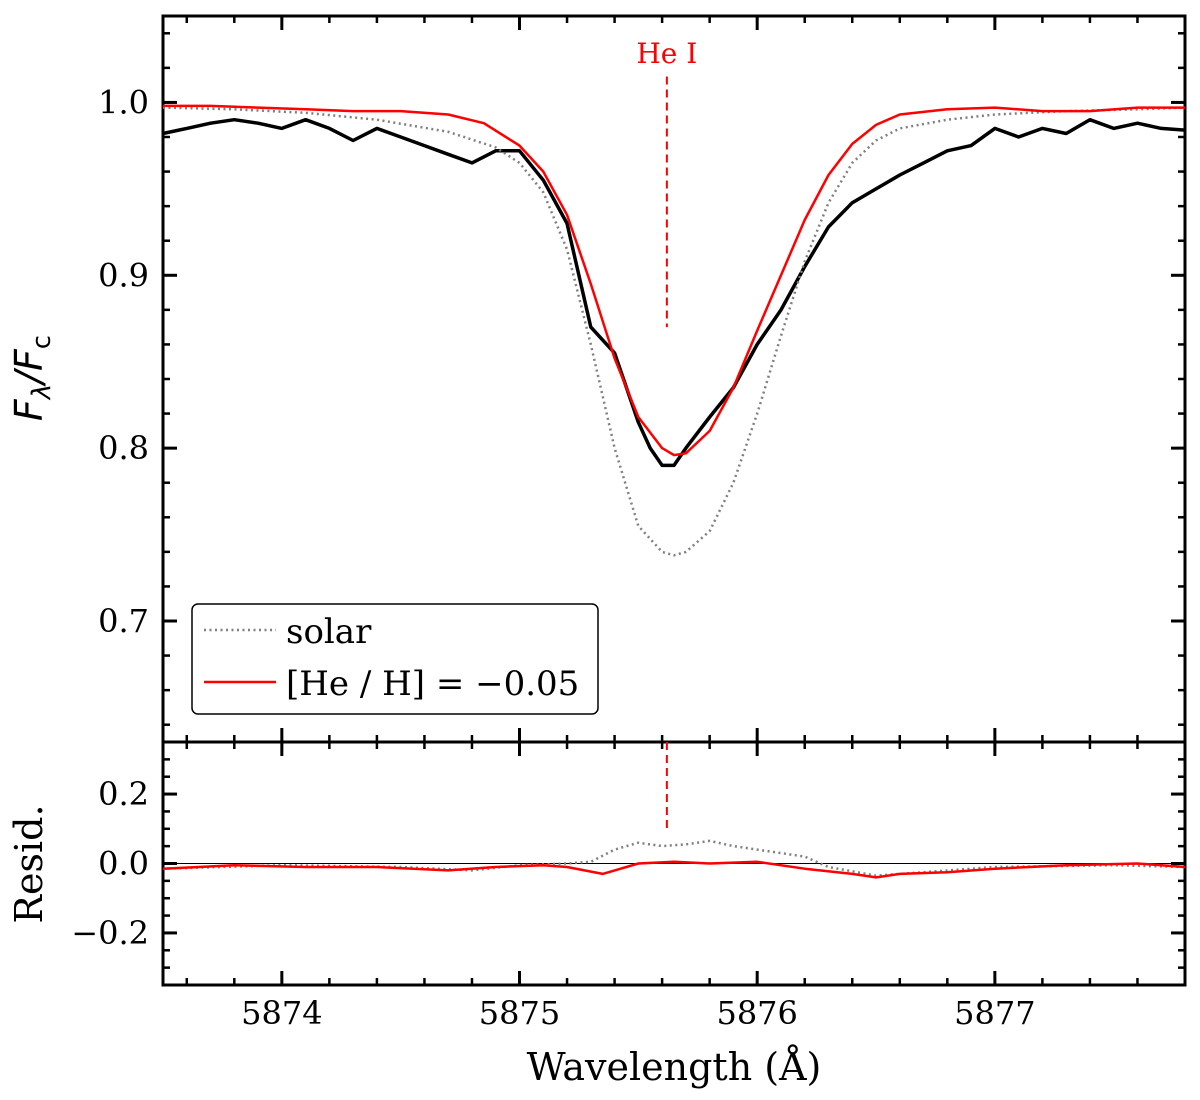 Image resolution: width=1200 pixels, height=1100 pixels. I want to click on bottom-ytick-labels: −0.2 0.0 0.2, so click(110, 863).